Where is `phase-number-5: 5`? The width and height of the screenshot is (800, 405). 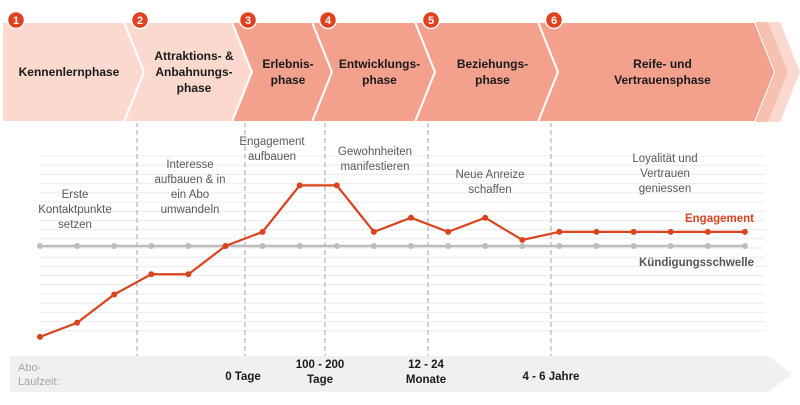
phase-number-5: 5 is located at coordinates (431, 21).